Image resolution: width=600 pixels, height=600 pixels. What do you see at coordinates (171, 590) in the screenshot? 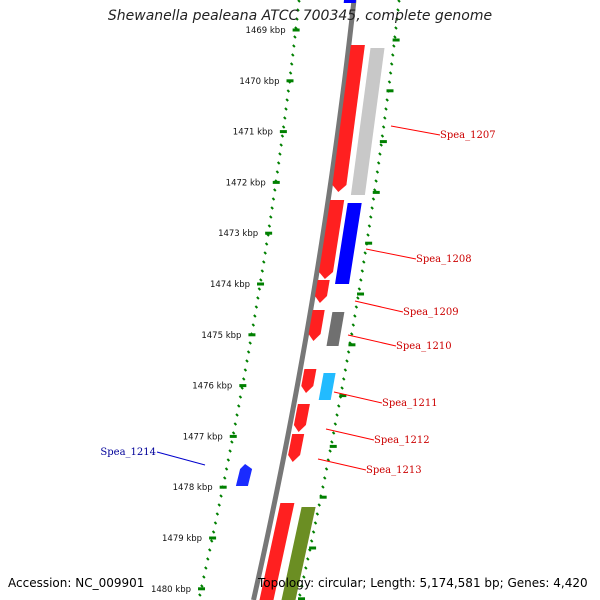
I see `ruler-label: 1480 kbp` at bounding box center [171, 590].